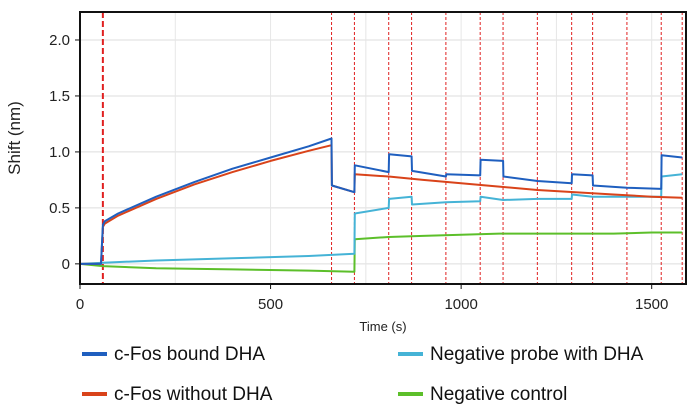  I want to click on series-line-negative-control, so click(381, 252).